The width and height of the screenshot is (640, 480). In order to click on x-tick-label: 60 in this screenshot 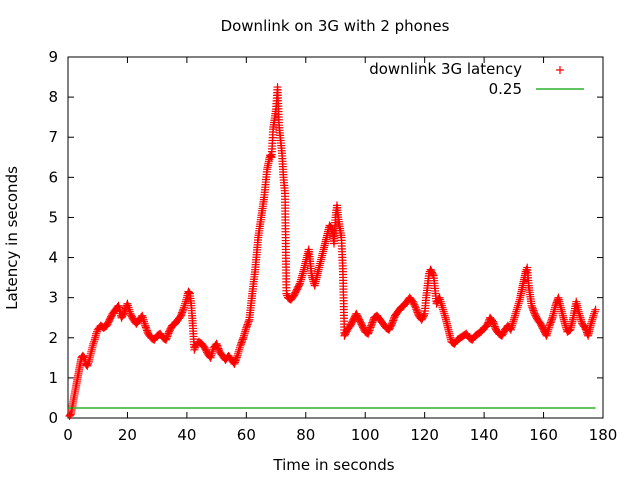, I will do `click(246, 435)`.